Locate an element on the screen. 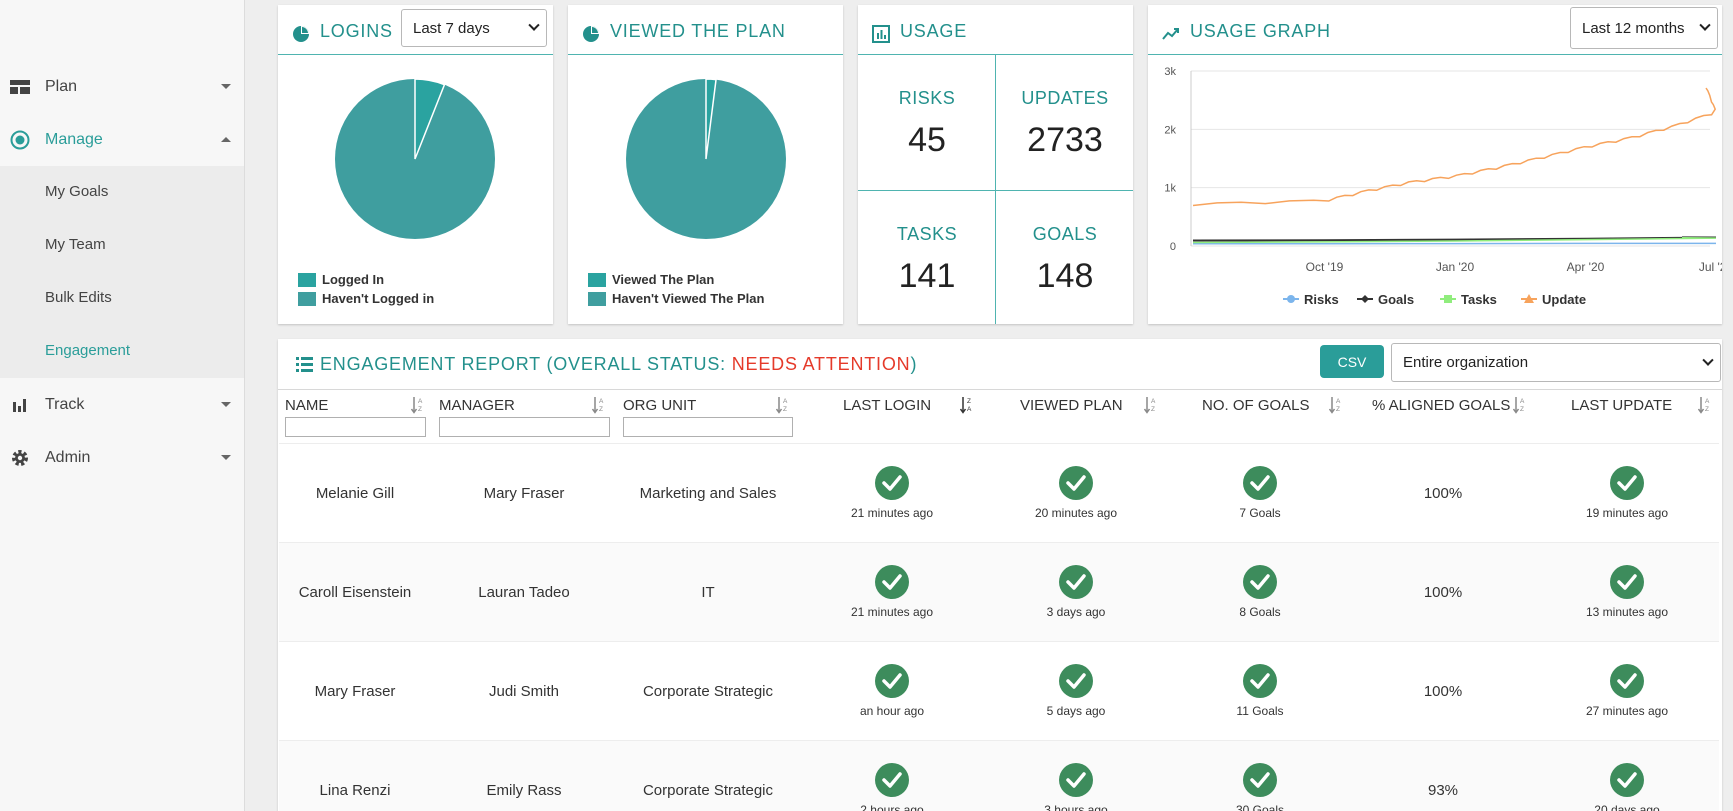 The height and width of the screenshot is (811, 1733). usage-graph-title: USAGE GRAPH is located at coordinates (1260, 31).